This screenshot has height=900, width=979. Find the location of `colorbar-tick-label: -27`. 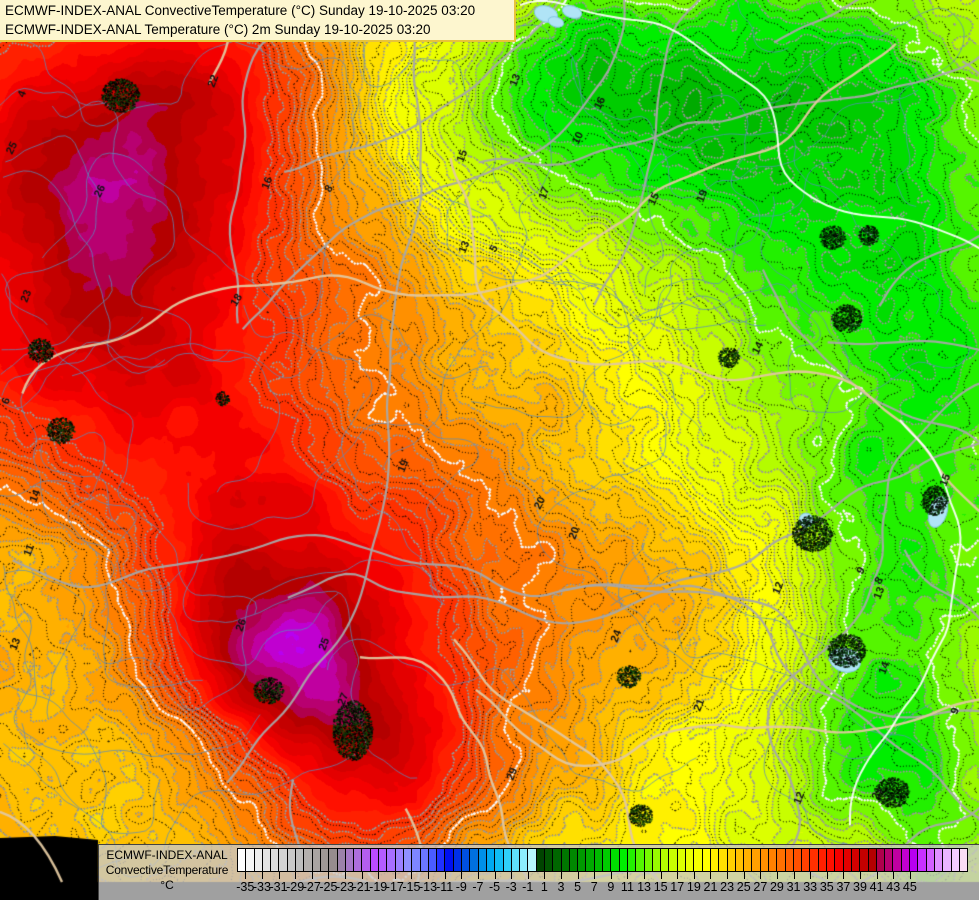

colorbar-tick-label: -27 is located at coordinates (311, 887).